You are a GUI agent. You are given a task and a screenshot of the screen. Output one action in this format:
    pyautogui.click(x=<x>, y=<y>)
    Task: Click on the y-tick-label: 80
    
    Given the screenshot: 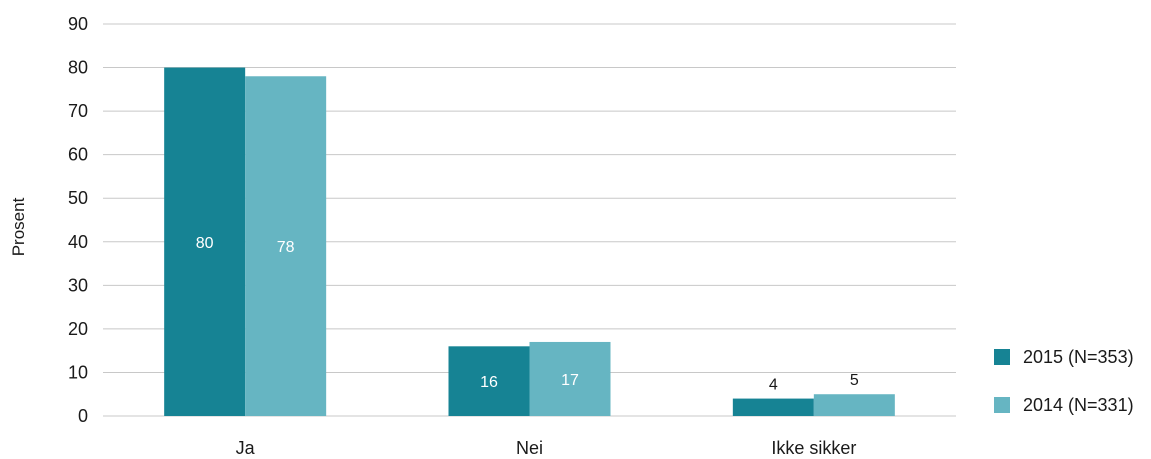 What is the action you would take?
    pyautogui.click(x=78, y=68)
    